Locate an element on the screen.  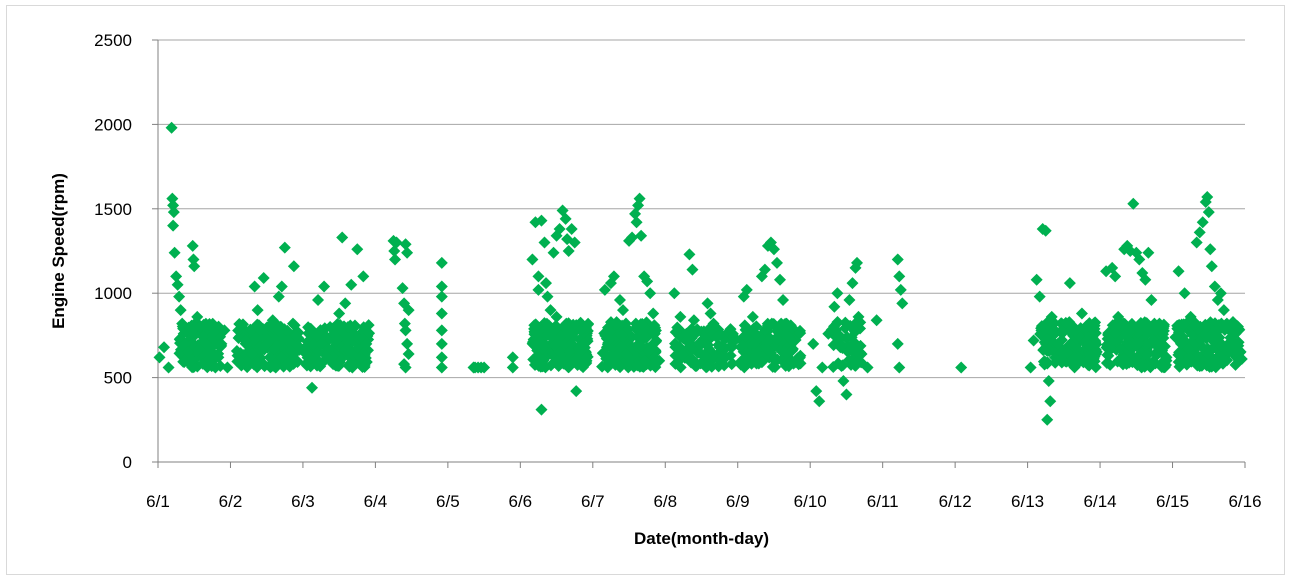
x-axis-title: Date(month-day) is located at coordinates (701, 538).